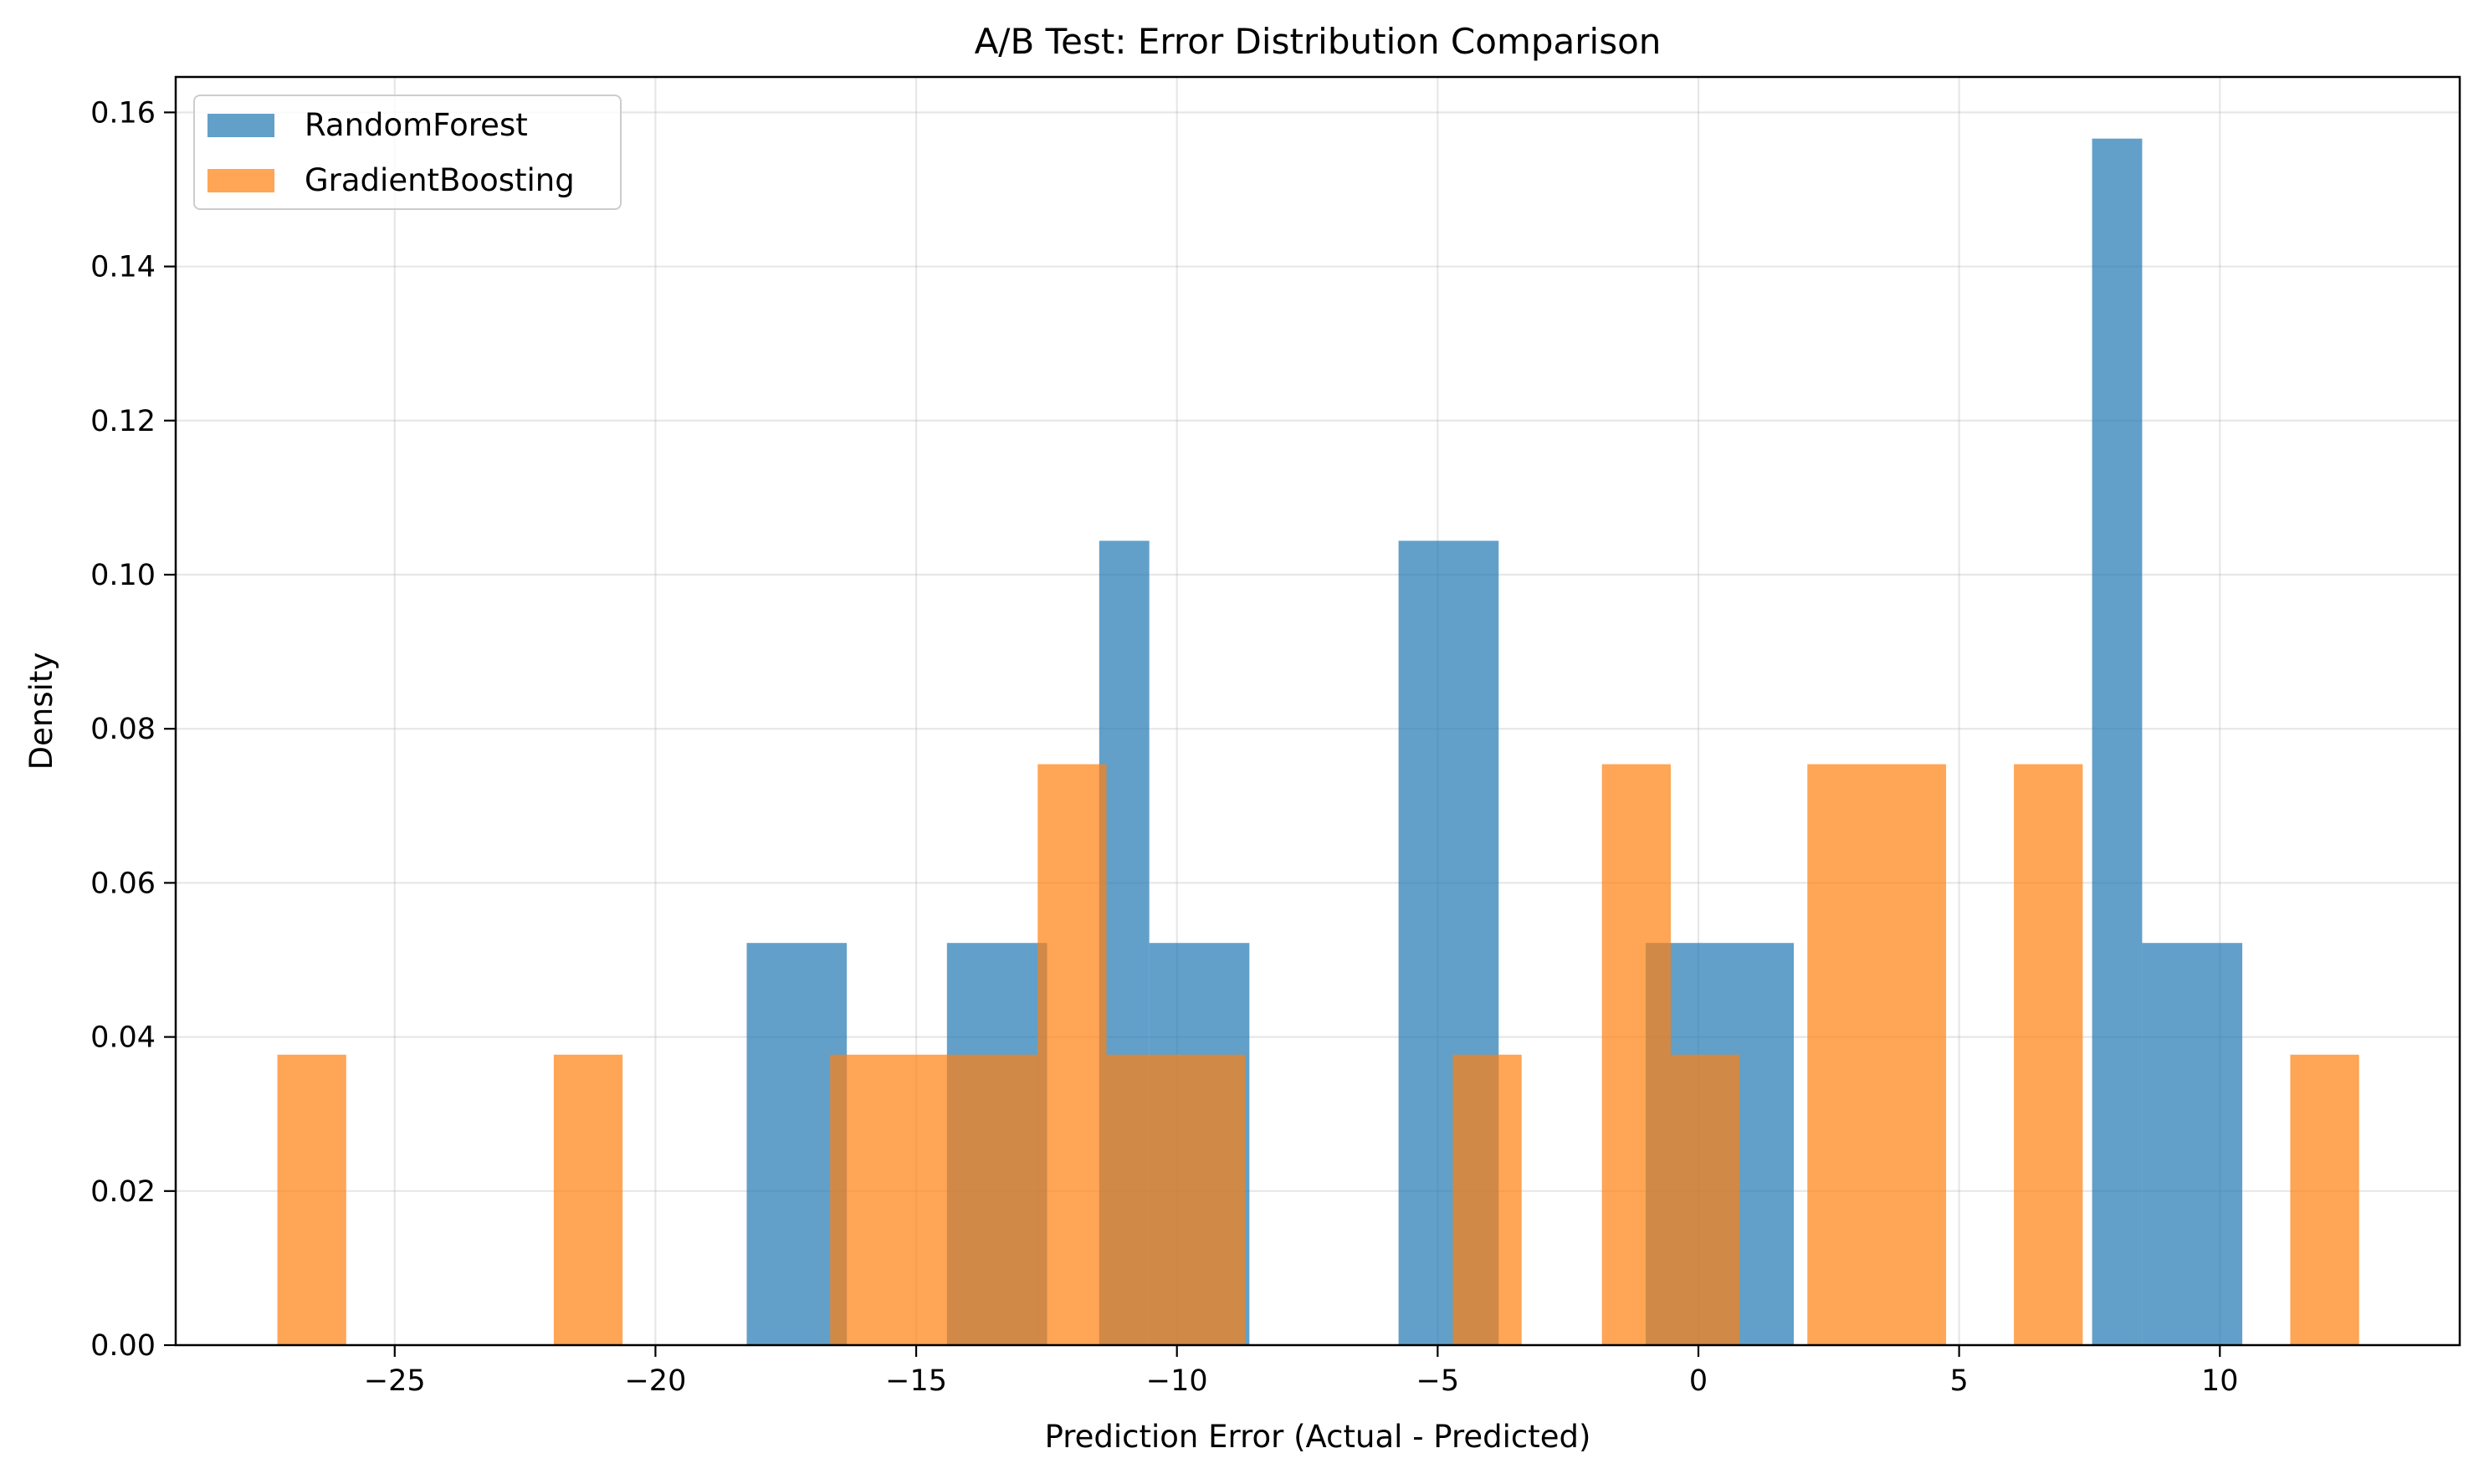 The width and height of the screenshot is (2484, 1484). What do you see at coordinates (1318, 1437) in the screenshot?
I see `x-axis-label: Prediction Error (Actual - Predicted)` at bounding box center [1318, 1437].